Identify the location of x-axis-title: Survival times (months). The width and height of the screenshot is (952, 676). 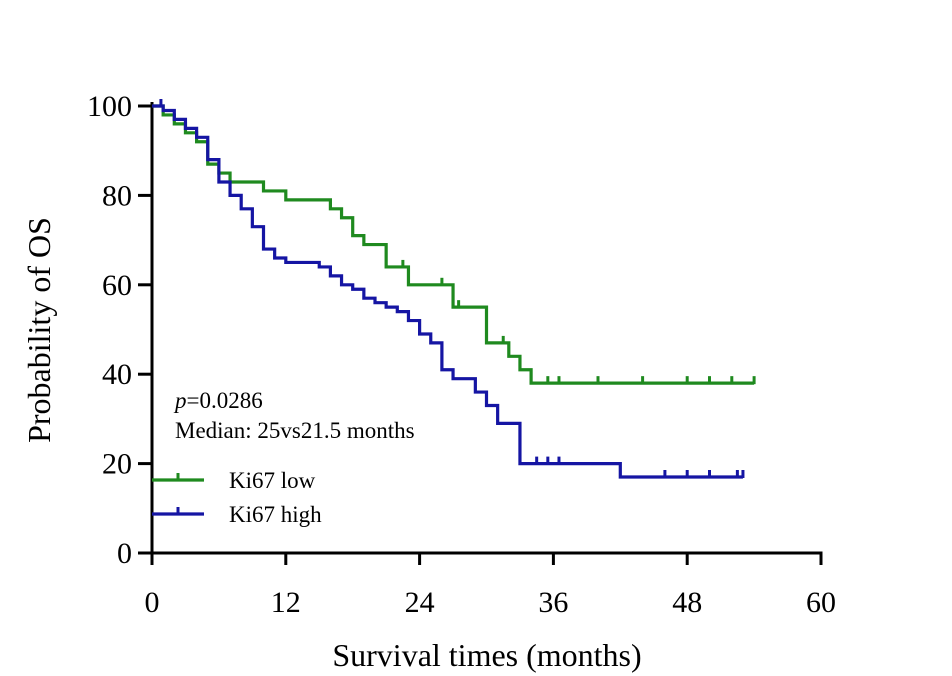
(486, 655).